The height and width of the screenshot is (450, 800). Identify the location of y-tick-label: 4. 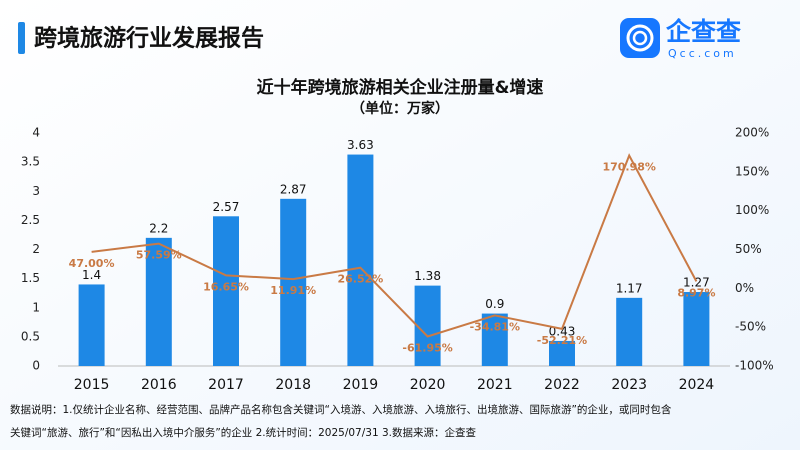
(36, 133).